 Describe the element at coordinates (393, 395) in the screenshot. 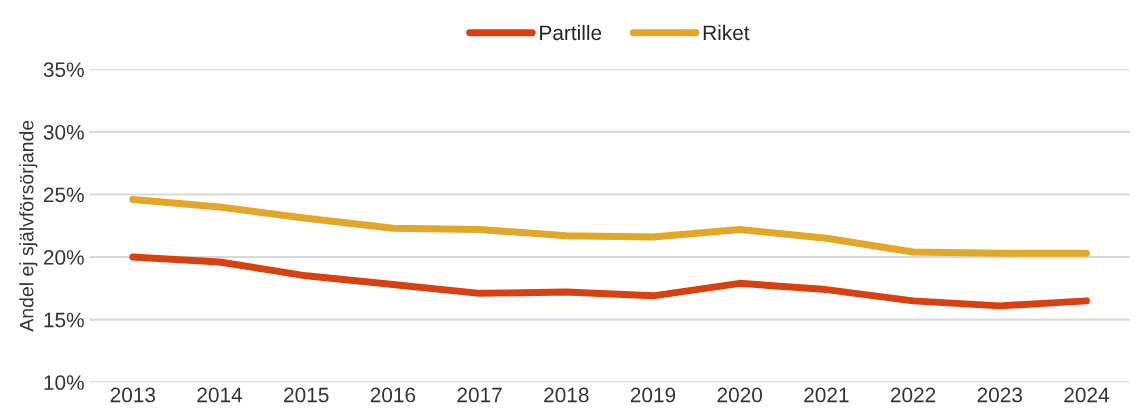

I see `x-tick-label: 2016` at that location.